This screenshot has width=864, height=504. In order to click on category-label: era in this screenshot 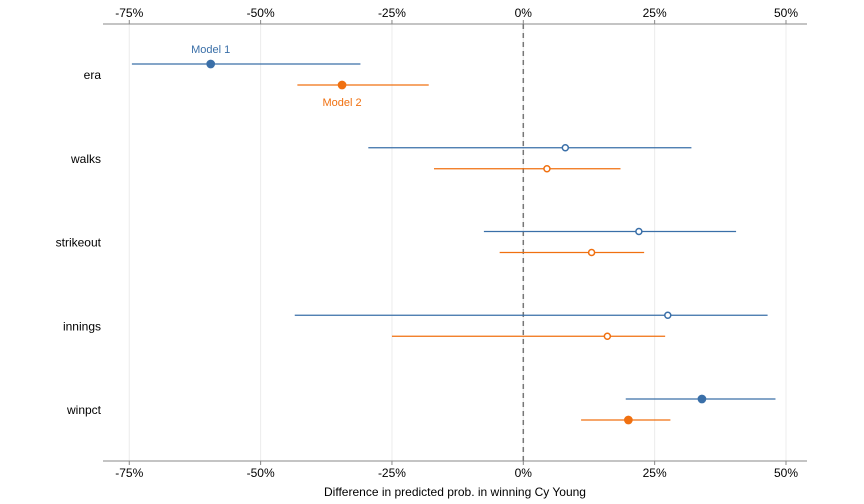, I will do `click(93, 75)`.